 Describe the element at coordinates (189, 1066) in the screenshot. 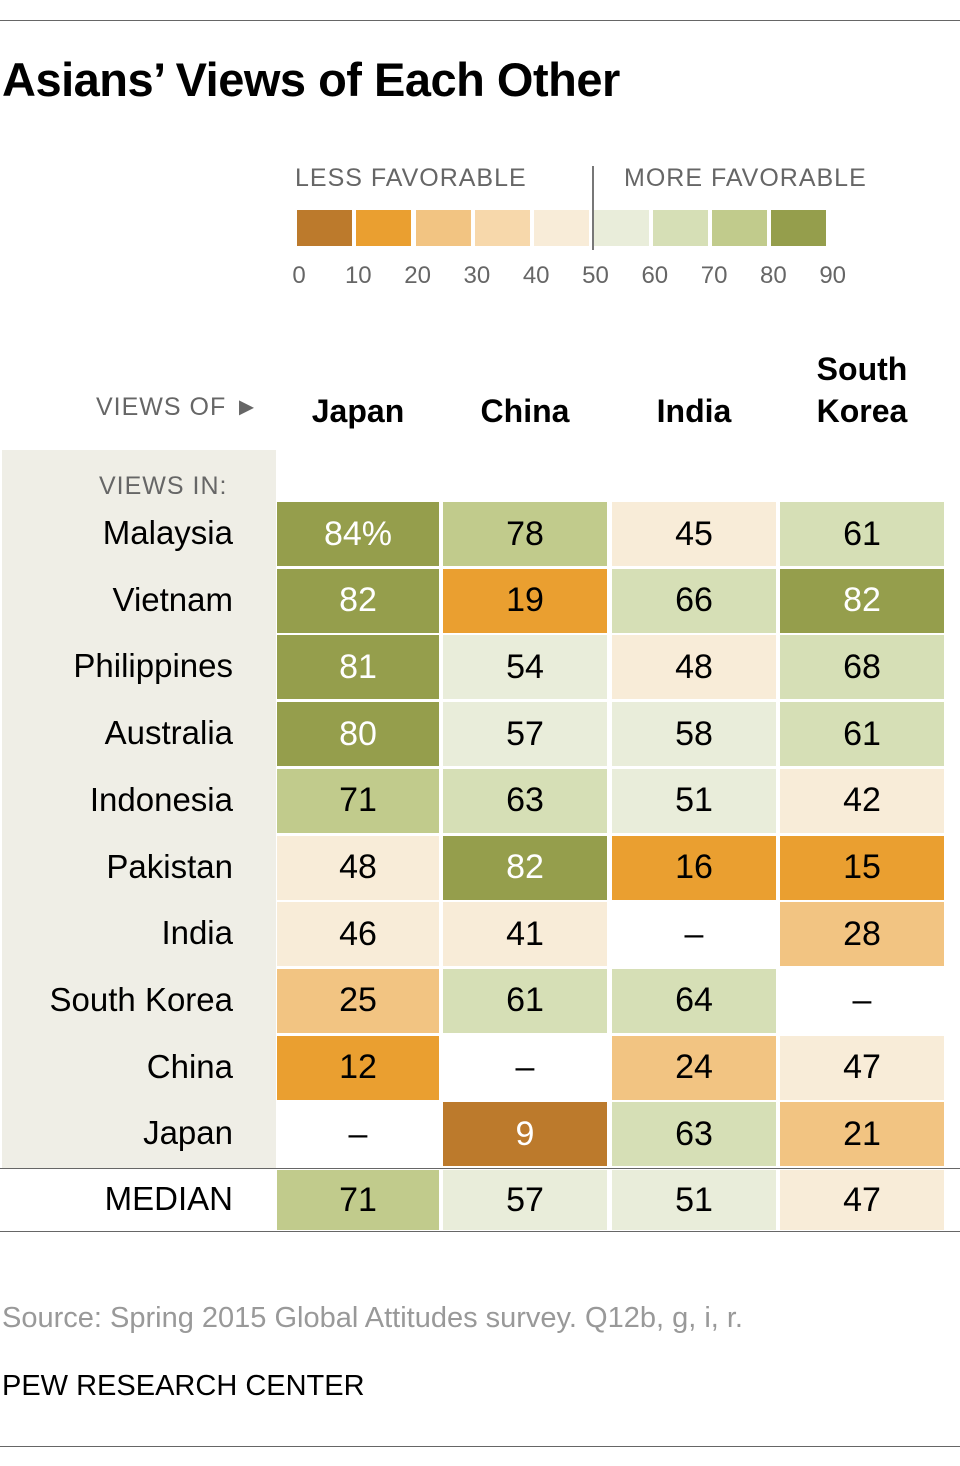

I see `row-label: China` at that location.